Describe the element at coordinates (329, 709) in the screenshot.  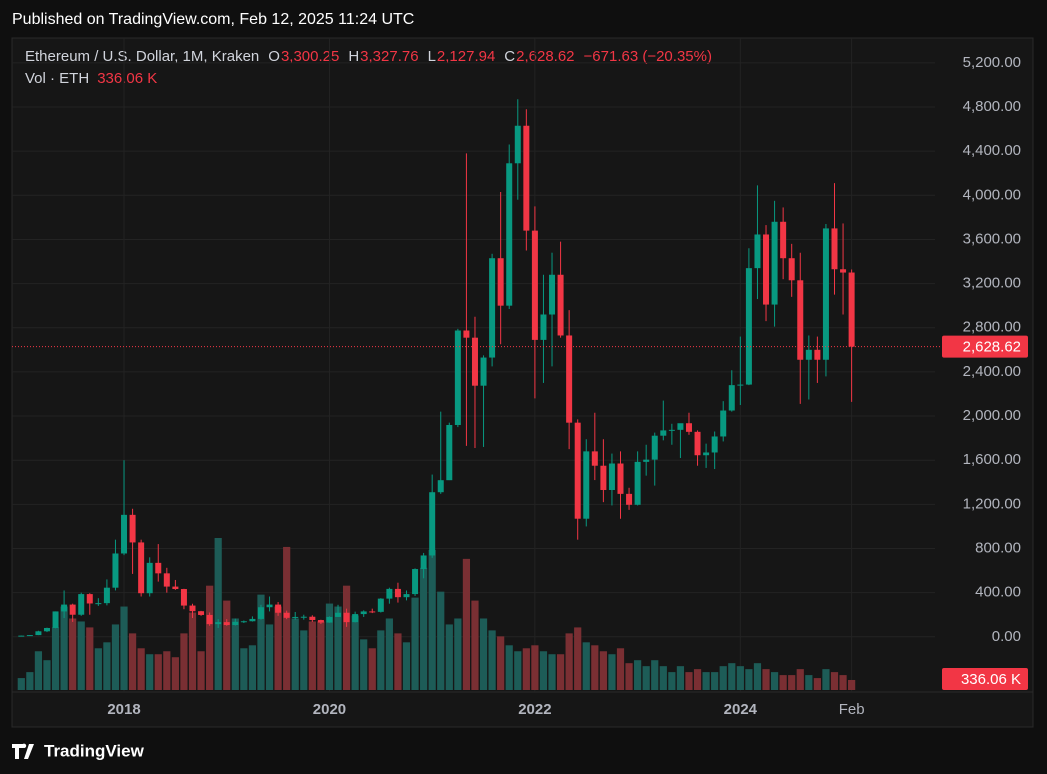
I see `x-tick-label: 2020` at that location.